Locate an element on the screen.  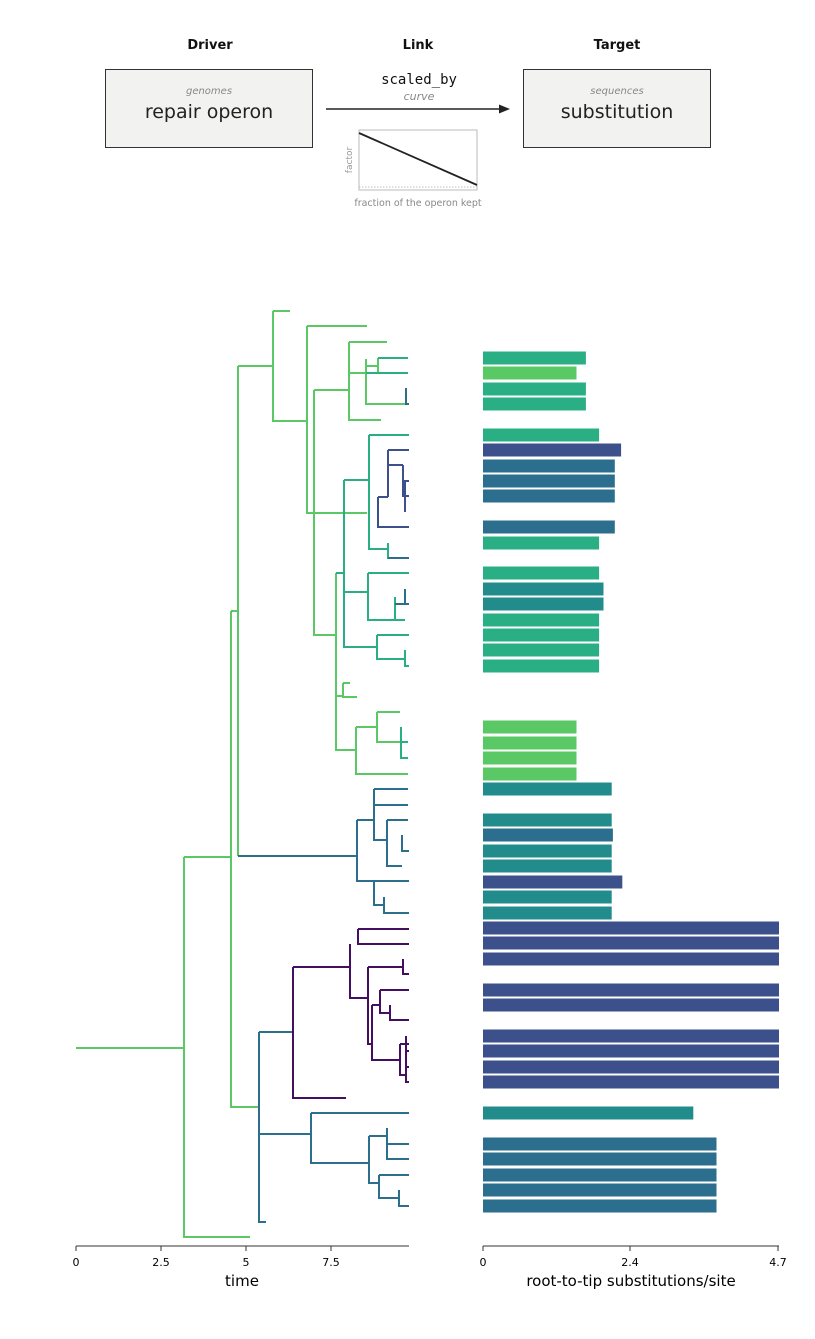
driver-name: repair operon is located at coordinates (209, 112).